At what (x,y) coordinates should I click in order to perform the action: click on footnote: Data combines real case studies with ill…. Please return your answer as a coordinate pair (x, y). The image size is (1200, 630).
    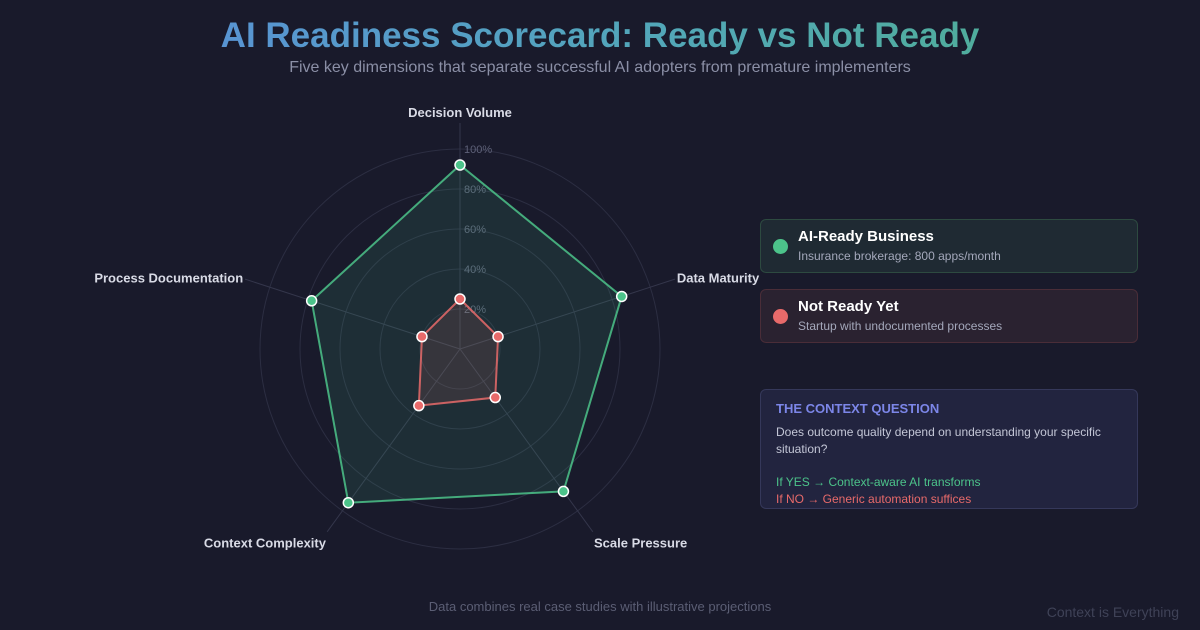
    Looking at the image, I should click on (600, 606).